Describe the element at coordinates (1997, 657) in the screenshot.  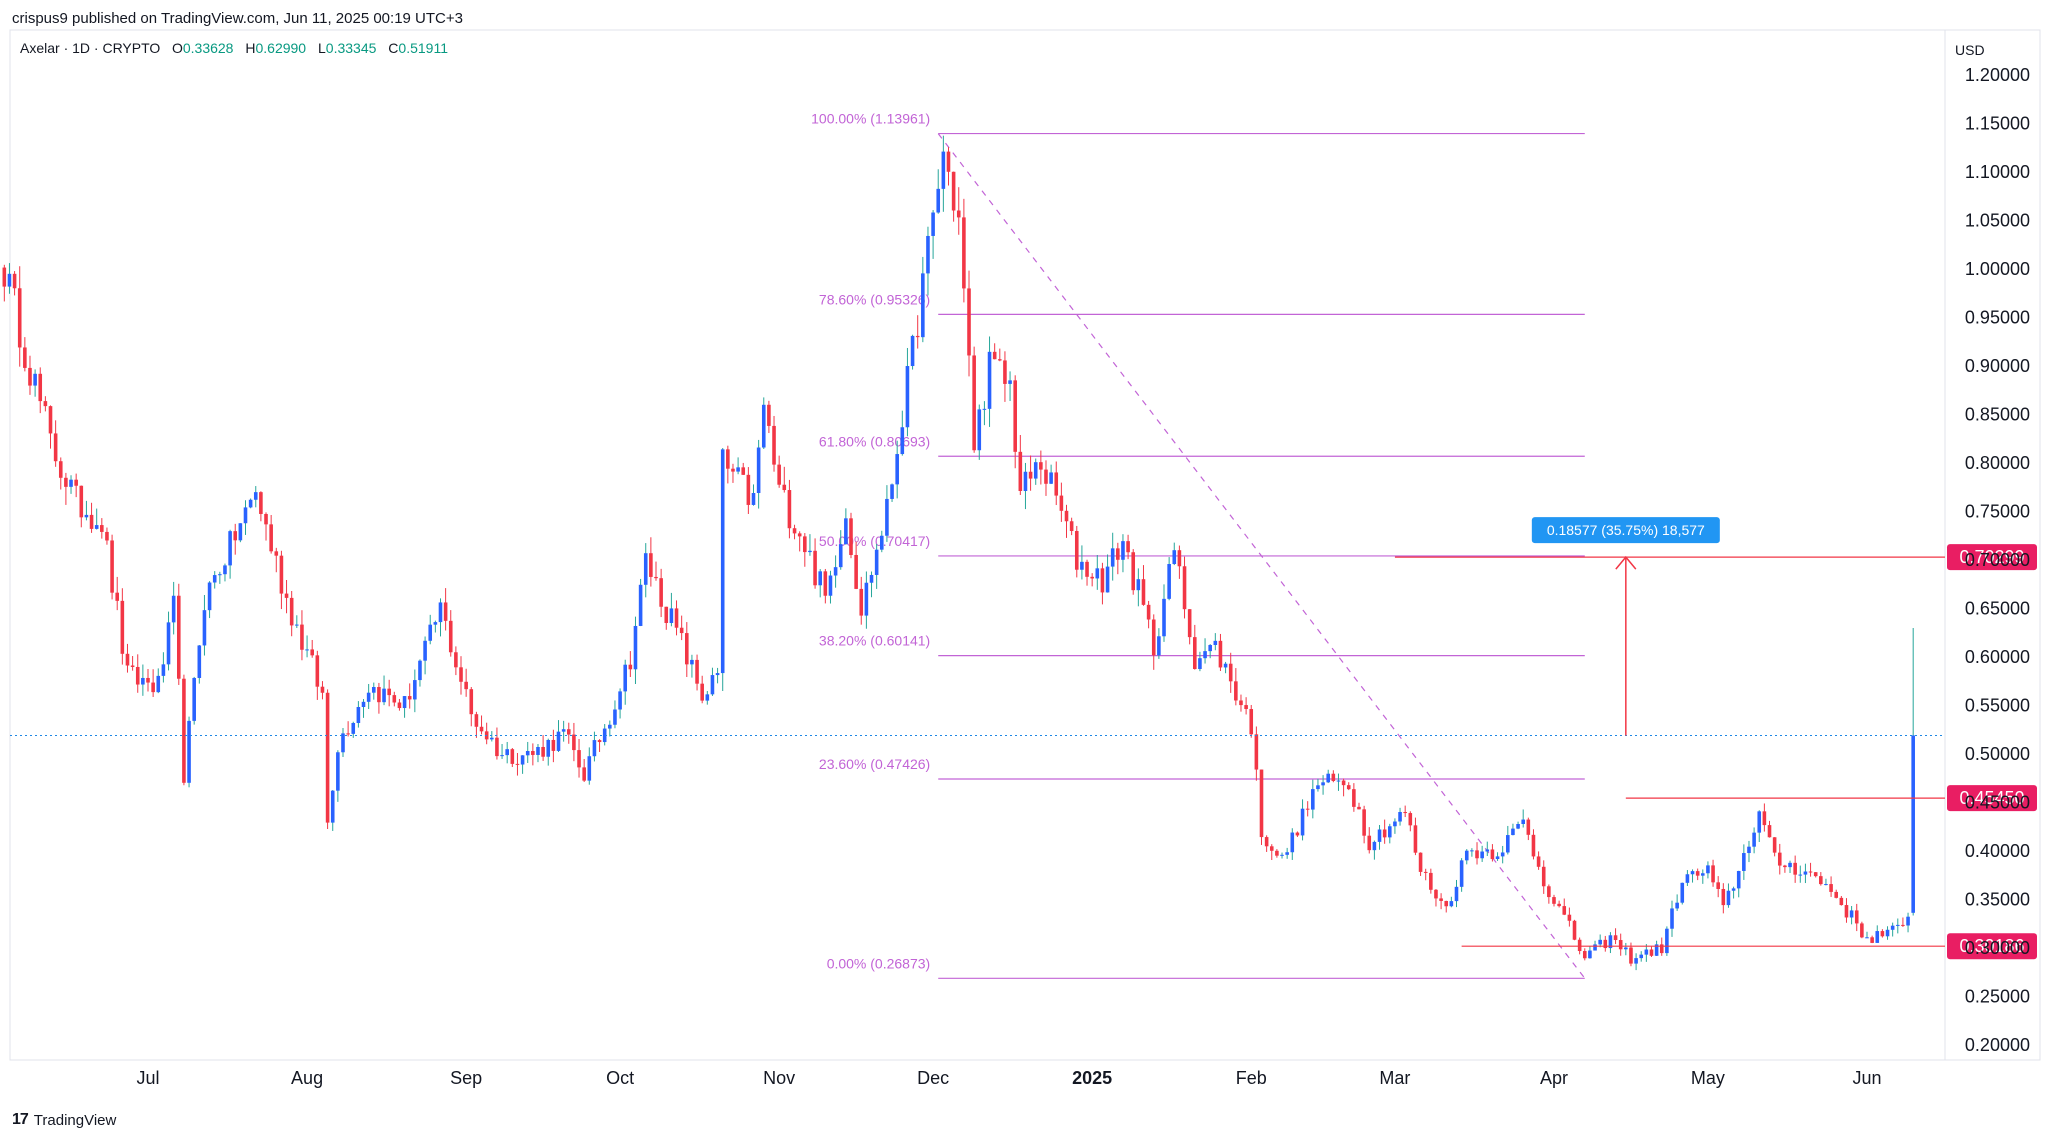
I see `price-tick-label: 0.60000` at that location.